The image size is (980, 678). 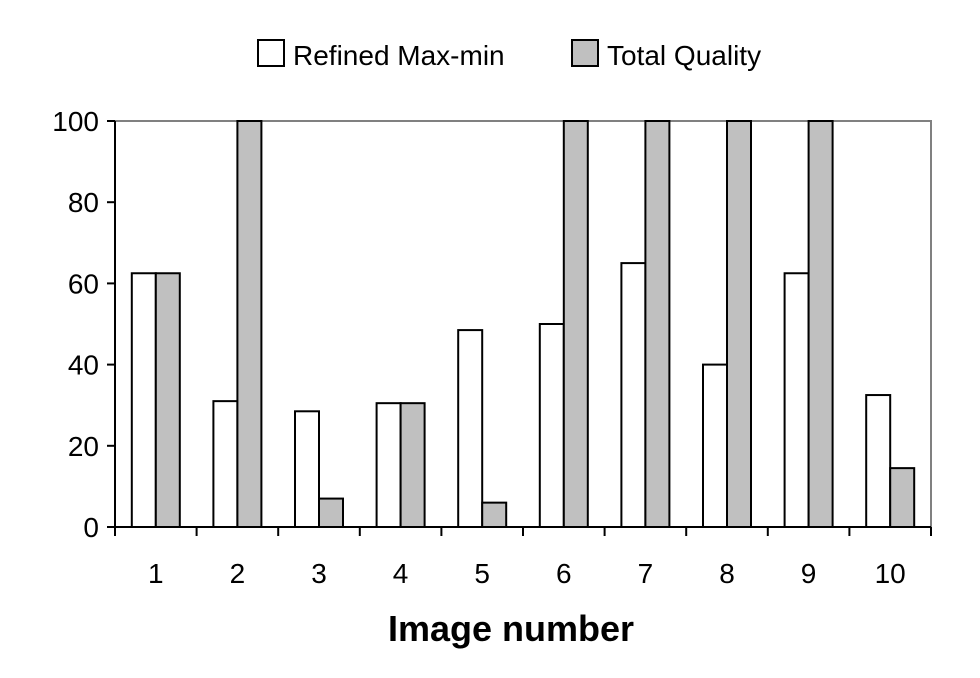 What do you see at coordinates (509, 55) in the screenshot?
I see `legend: Refined Max-min Total Quality` at bounding box center [509, 55].